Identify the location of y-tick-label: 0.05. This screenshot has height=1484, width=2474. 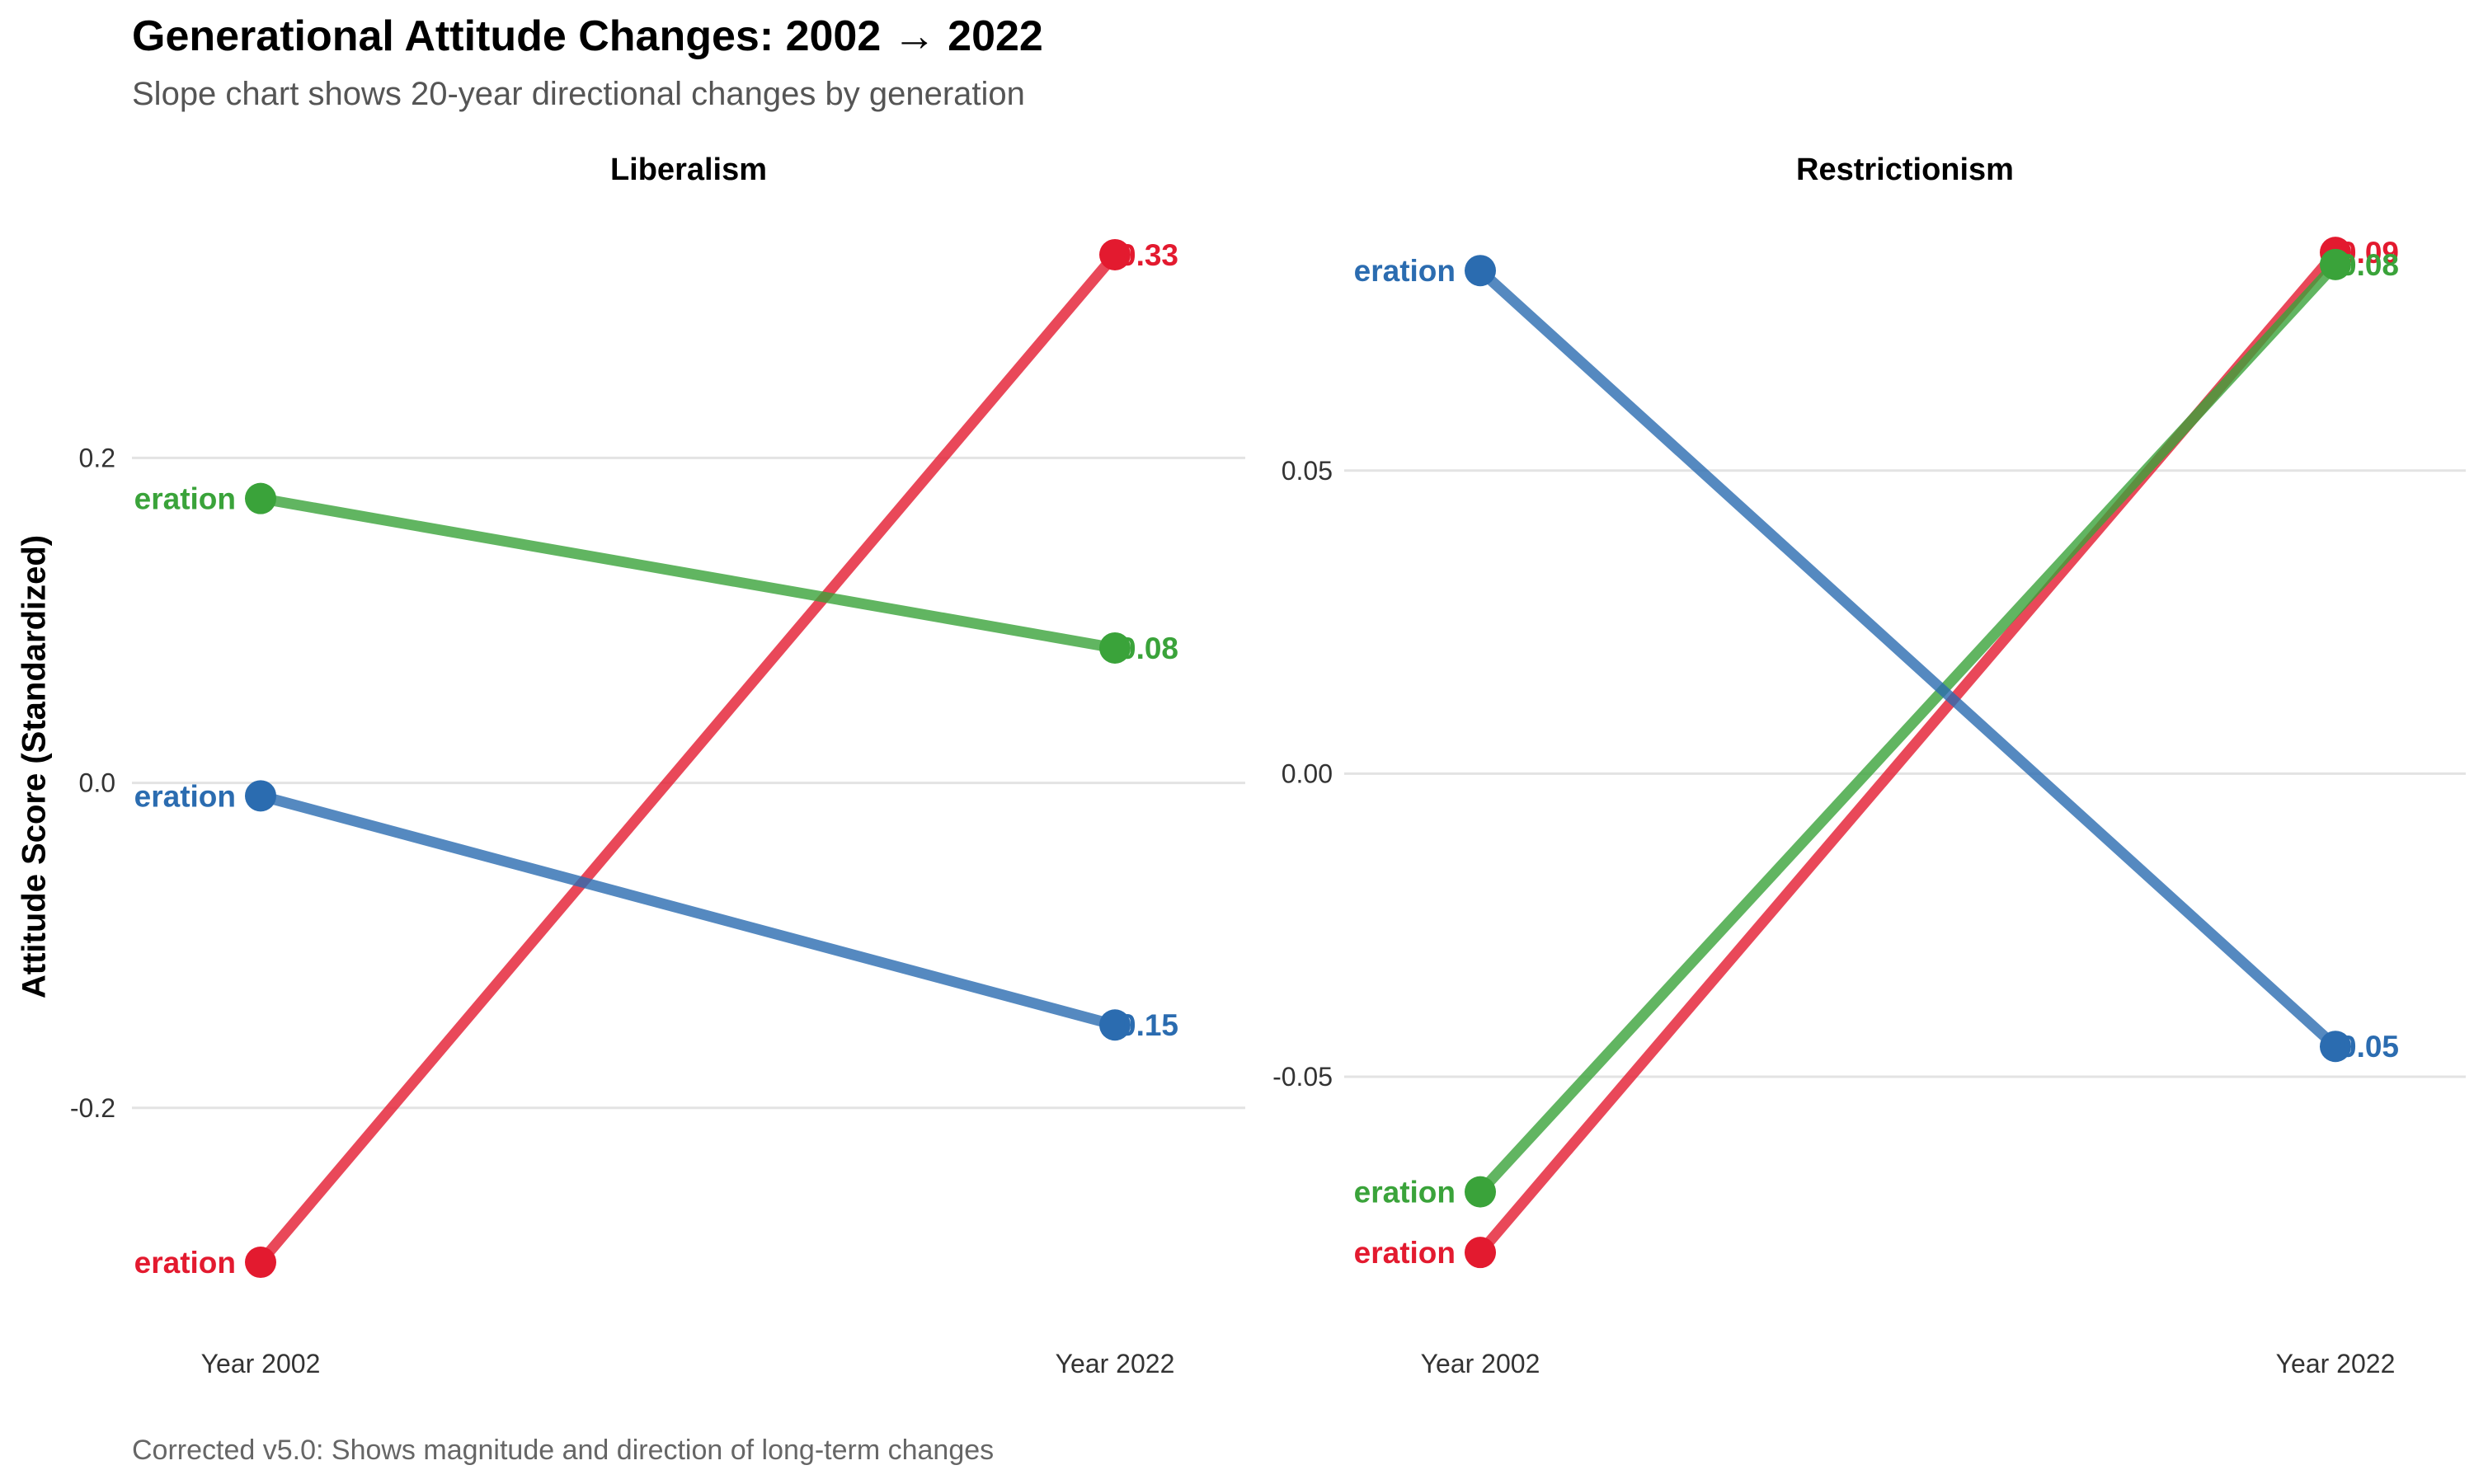
(1307, 471).